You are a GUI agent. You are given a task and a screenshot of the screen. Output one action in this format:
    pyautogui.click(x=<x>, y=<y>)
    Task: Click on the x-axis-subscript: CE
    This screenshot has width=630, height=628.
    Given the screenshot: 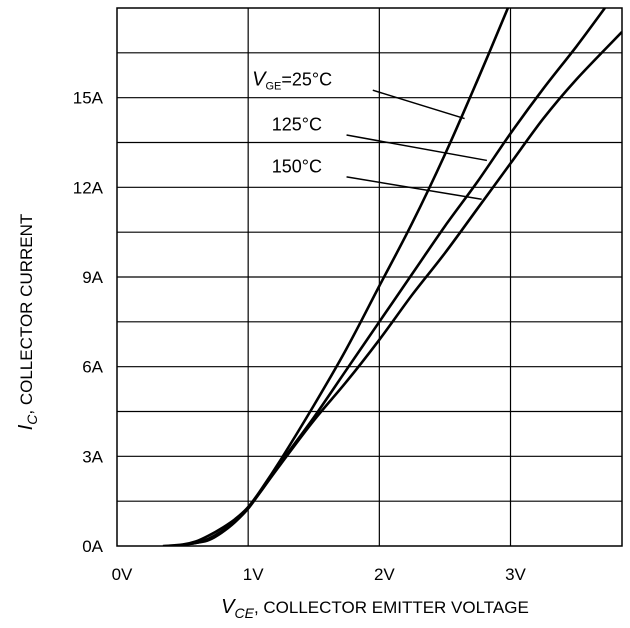 What is the action you would take?
    pyautogui.click(x=245, y=613)
    